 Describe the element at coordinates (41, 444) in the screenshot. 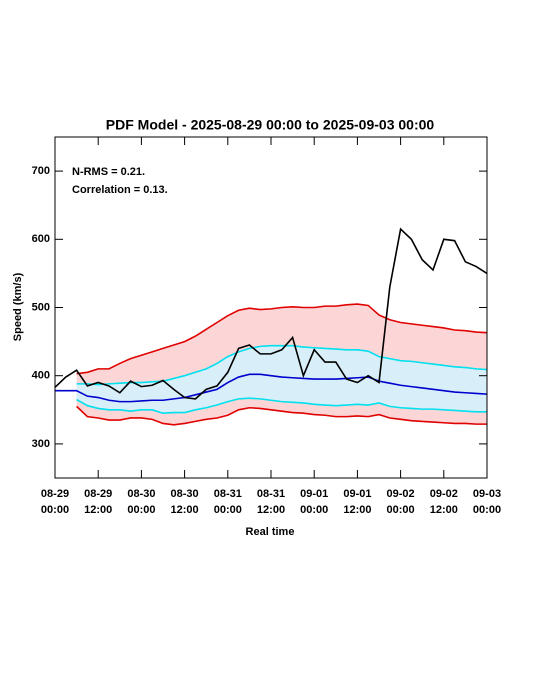

I see `y-tick-label: 300` at that location.